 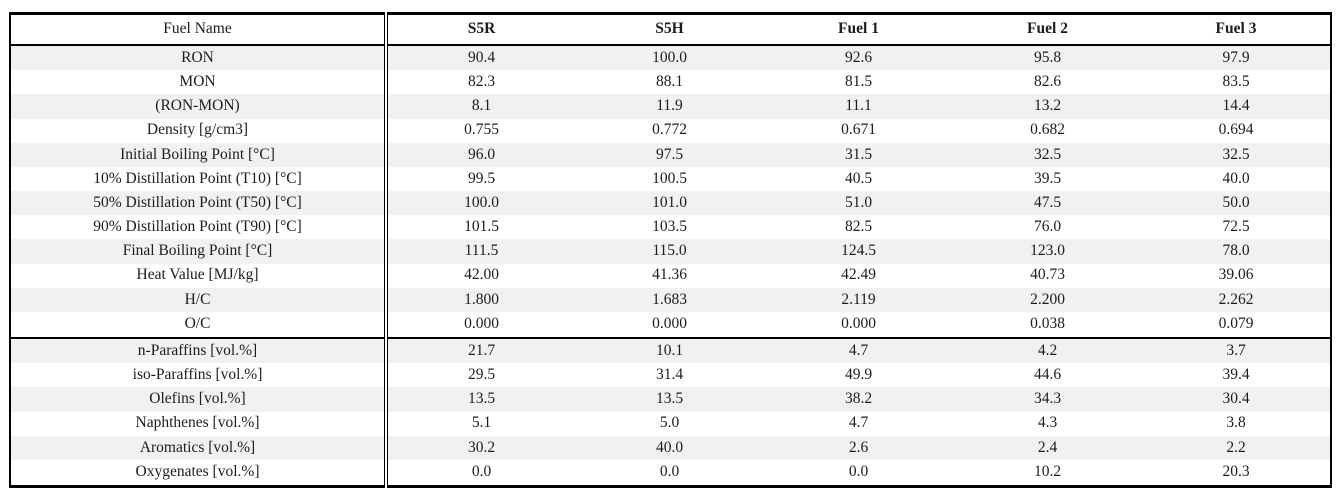 I want to click on cell-value: 96.0, so click(x=480, y=154).